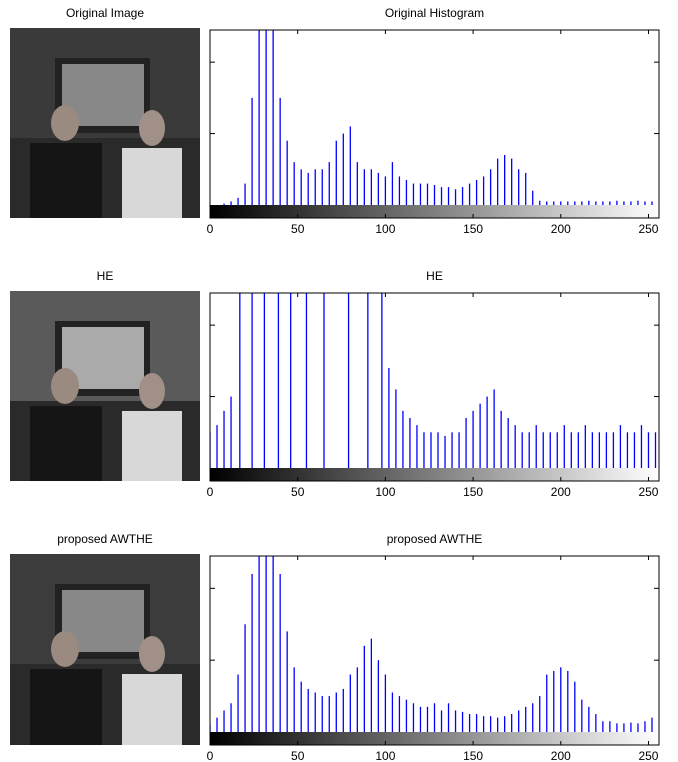  What do you see at coordinates (434, 13) in the screenshot?
I see `chart-title: Original Histogram` at bounding box center [434, 13].